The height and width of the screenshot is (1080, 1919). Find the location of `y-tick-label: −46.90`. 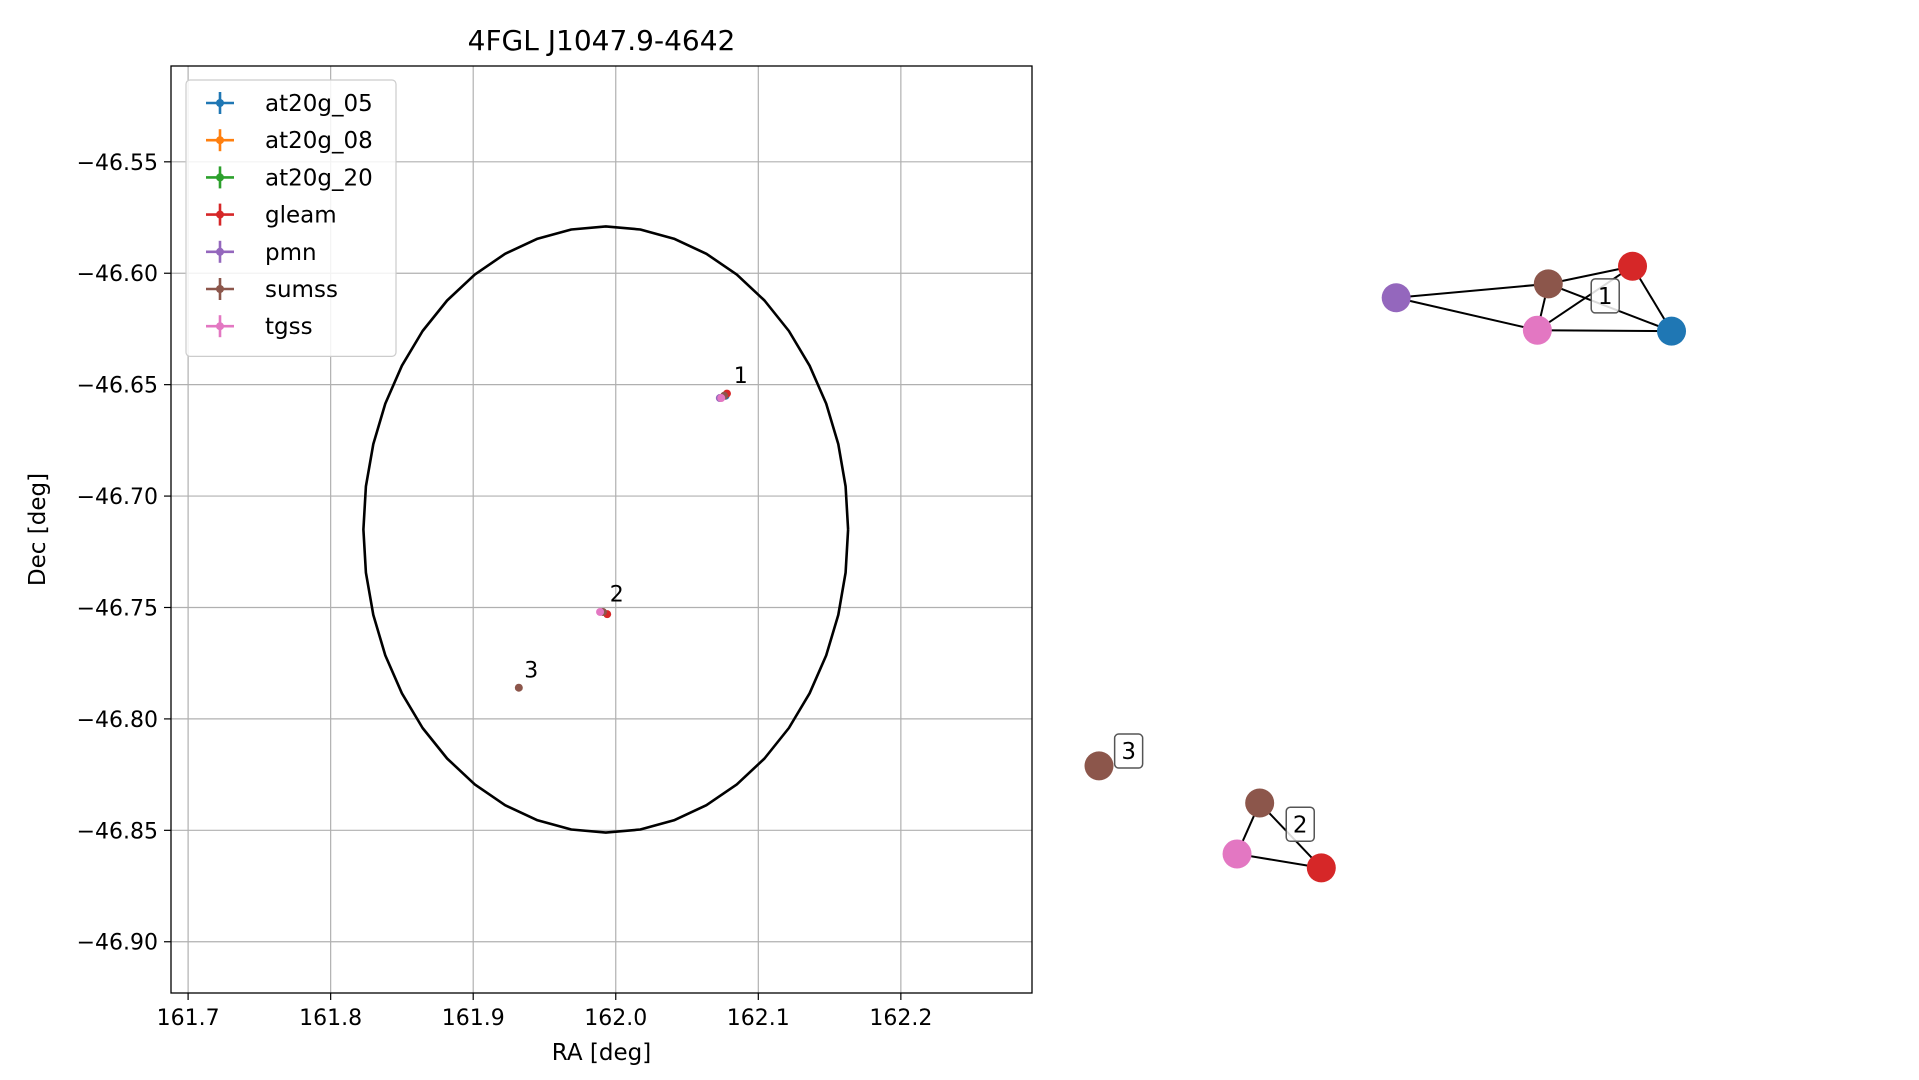

y-tick-label: −46.90 is located at coordinates (117, 943).